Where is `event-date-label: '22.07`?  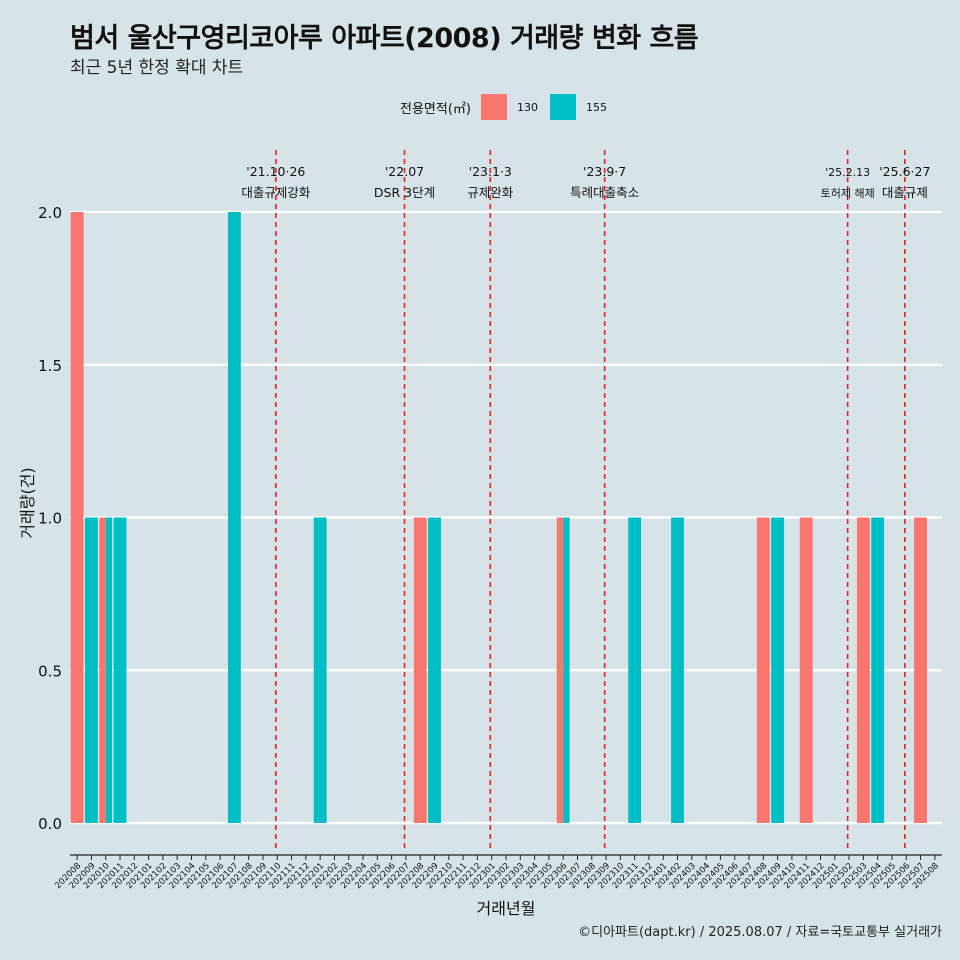 event-date-label: '22.07 is located at coordinates (404, 171).